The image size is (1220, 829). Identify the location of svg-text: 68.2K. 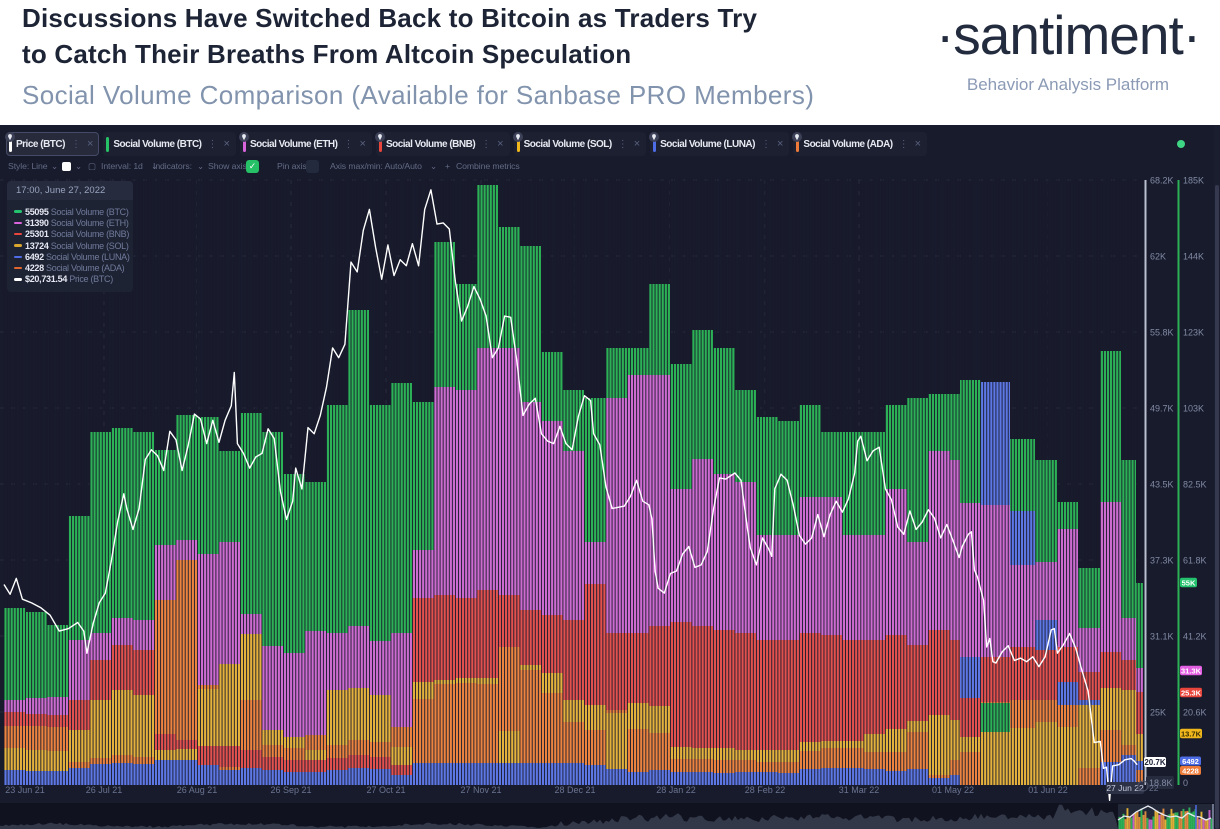
(1162, 181).